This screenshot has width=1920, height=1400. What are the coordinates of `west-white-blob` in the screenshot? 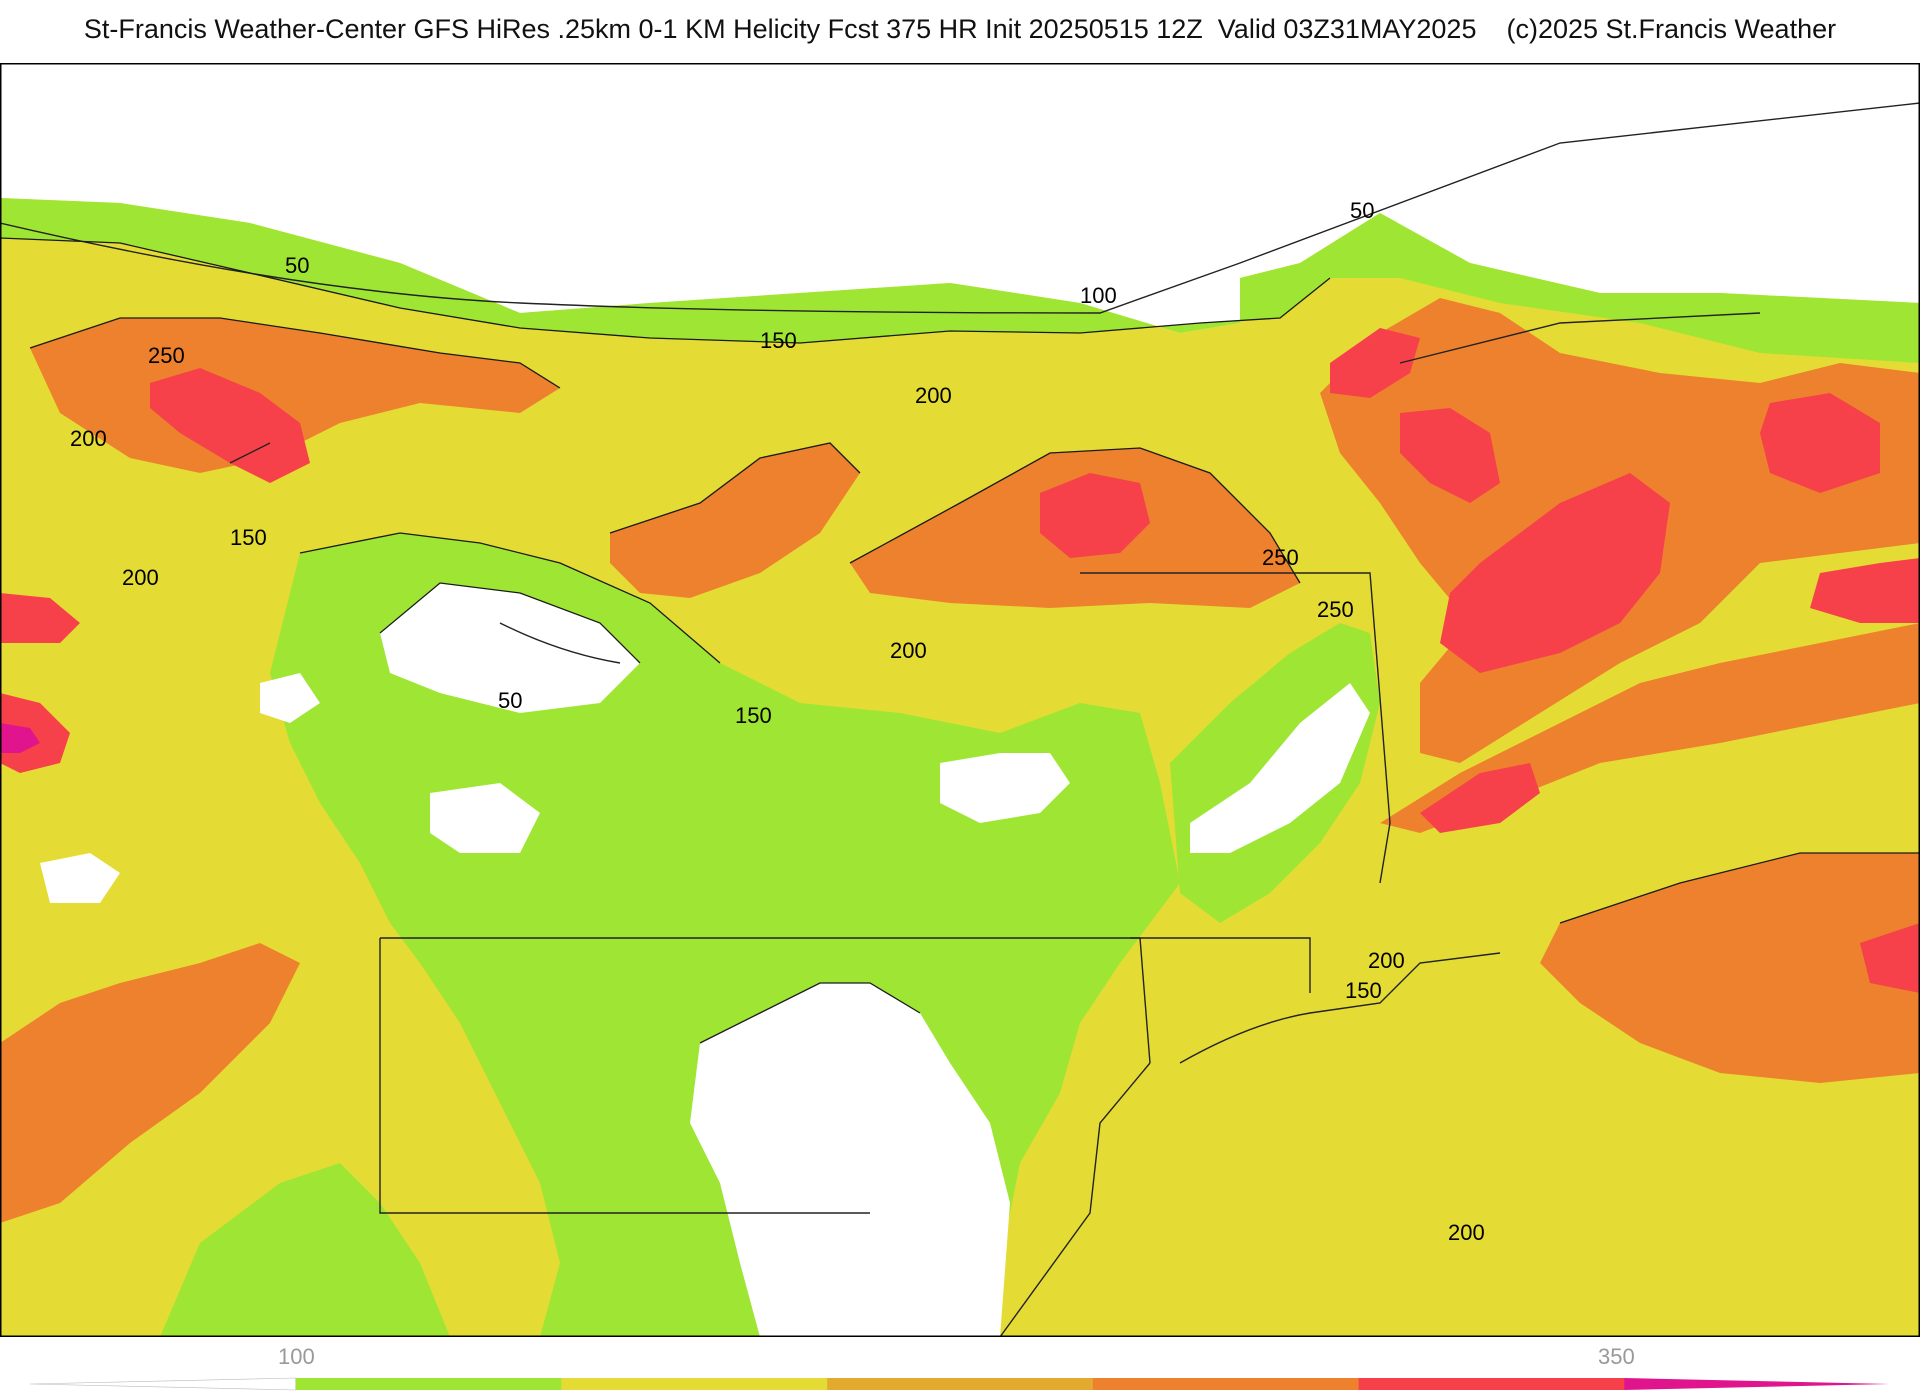 It's located at (290, 698).